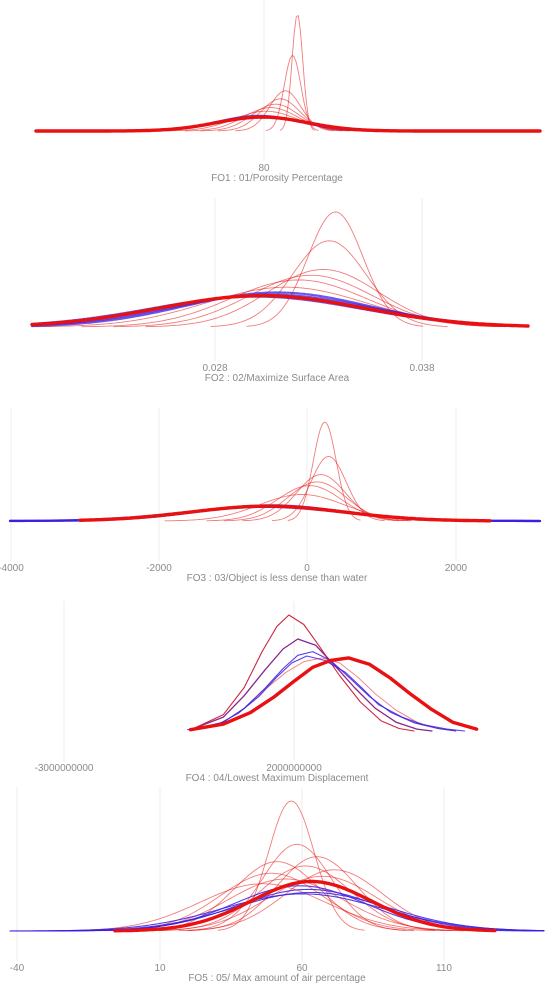 The image size is (554, 1000). What do you see at coordinates (12, 568) in the screenshot?
I see `x-tick-label: -4000` at bounding box center [12, 568].